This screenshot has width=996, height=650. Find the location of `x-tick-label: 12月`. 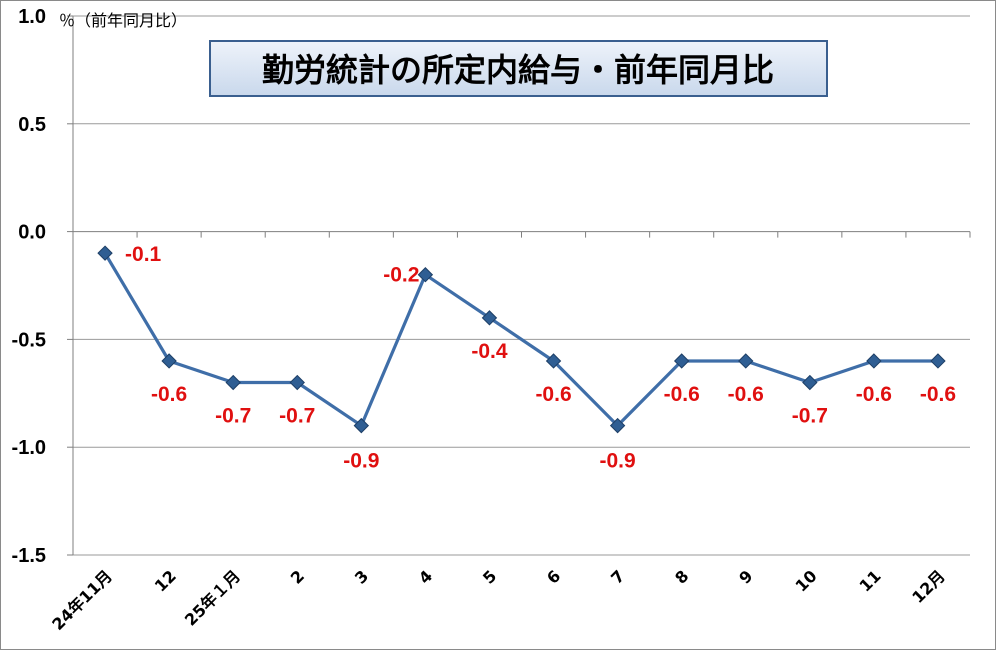

x-tick-label: 12月 is located at coordinates (928, 586).